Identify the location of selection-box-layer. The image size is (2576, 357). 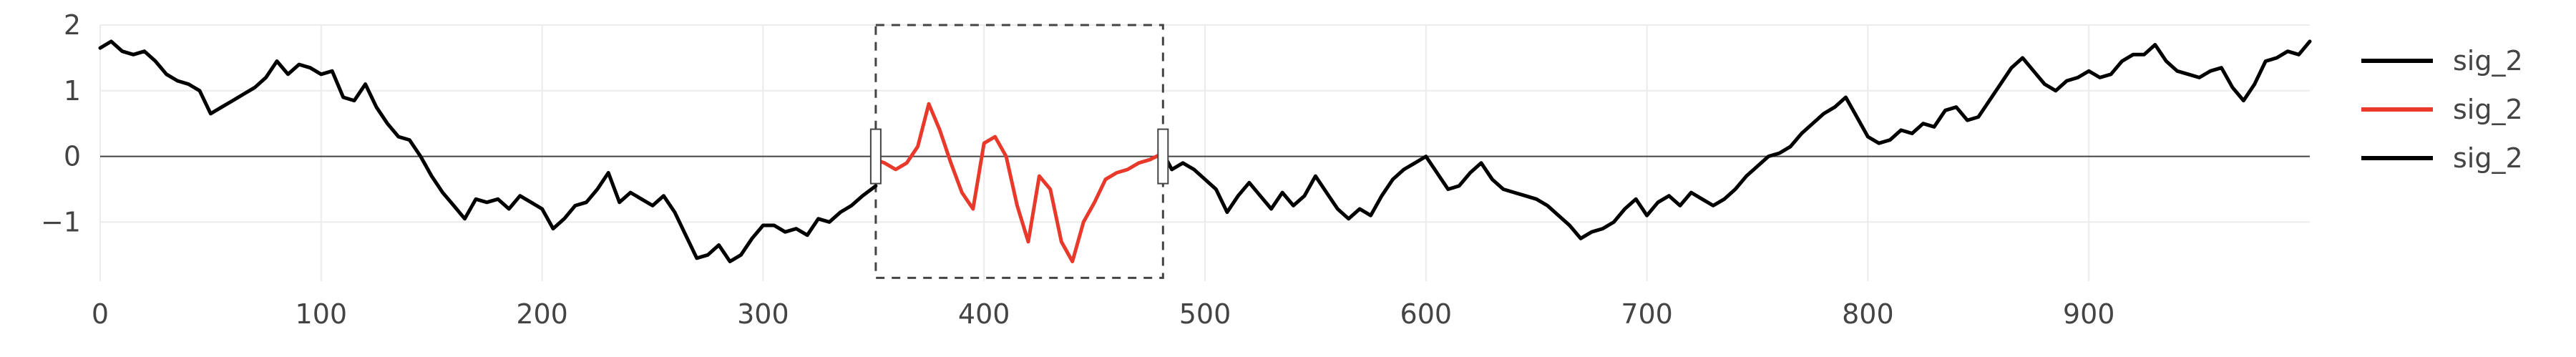
(1019, 151).